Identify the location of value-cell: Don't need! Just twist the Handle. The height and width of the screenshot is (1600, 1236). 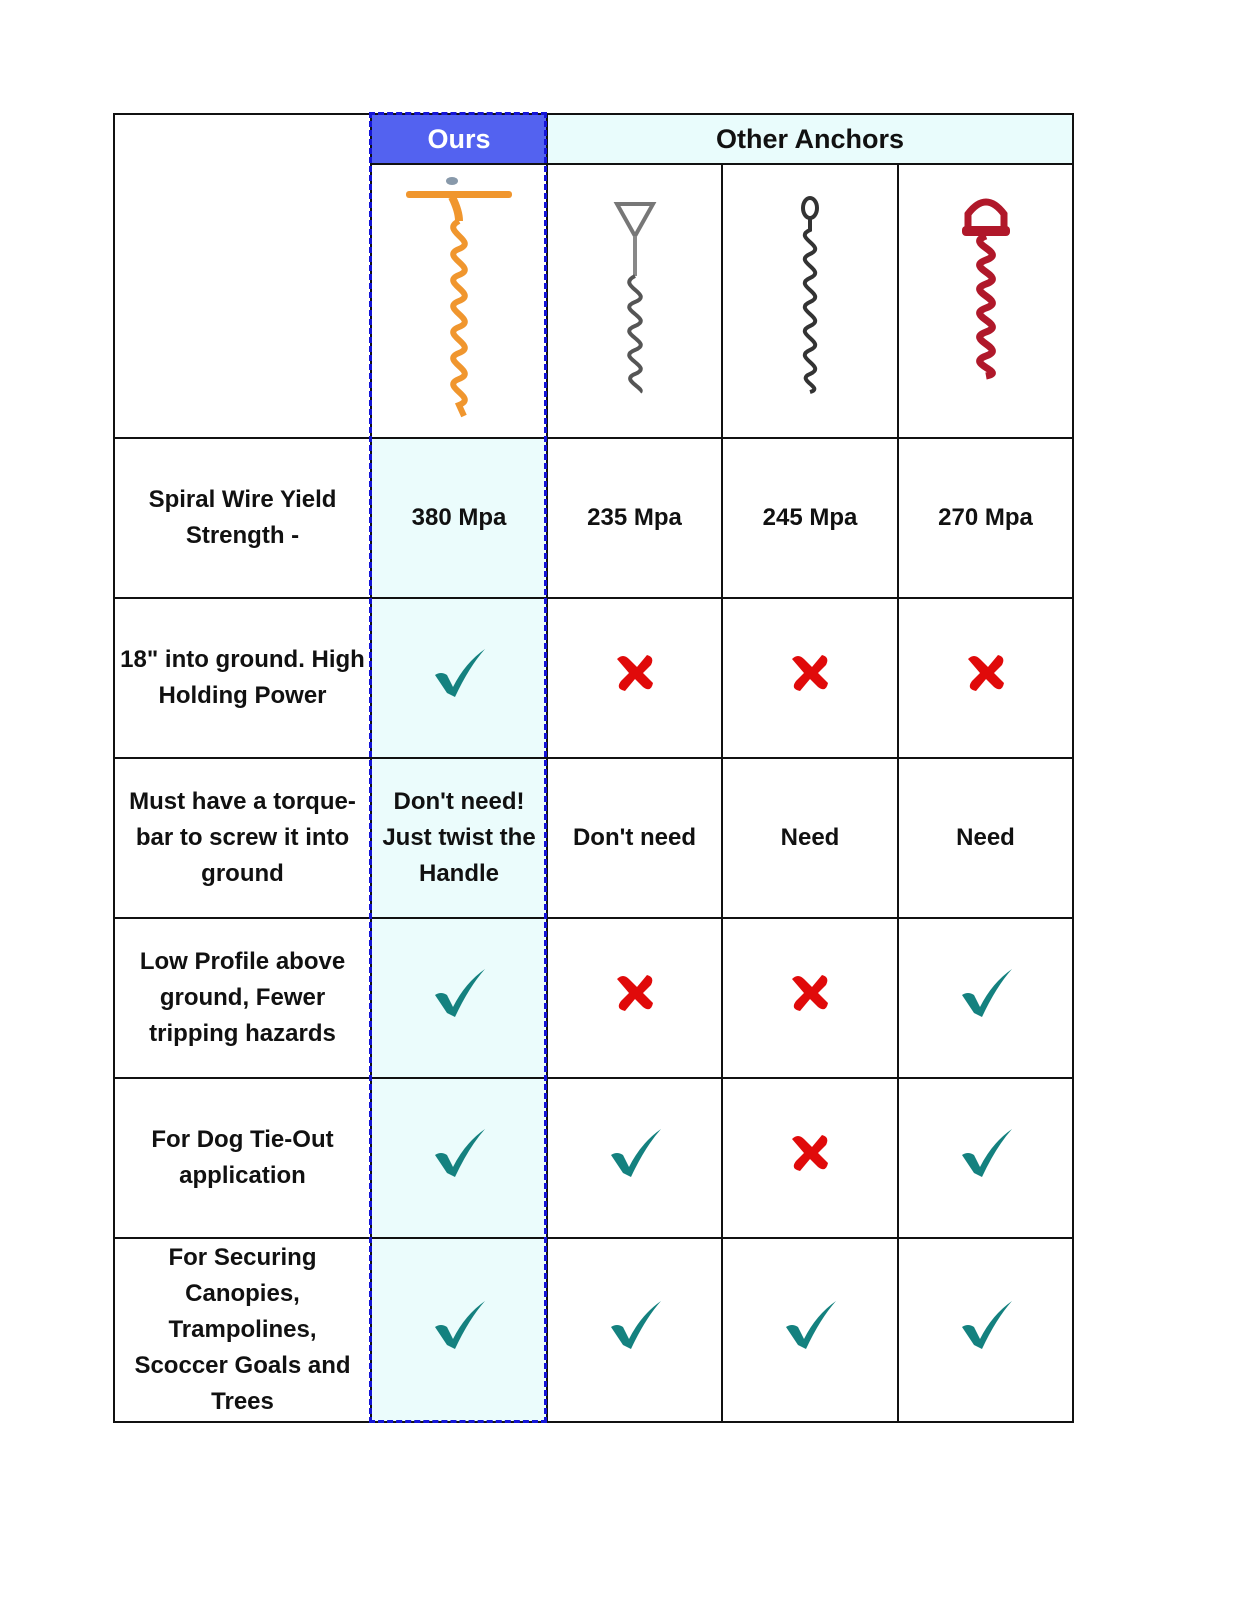
(459, 838).